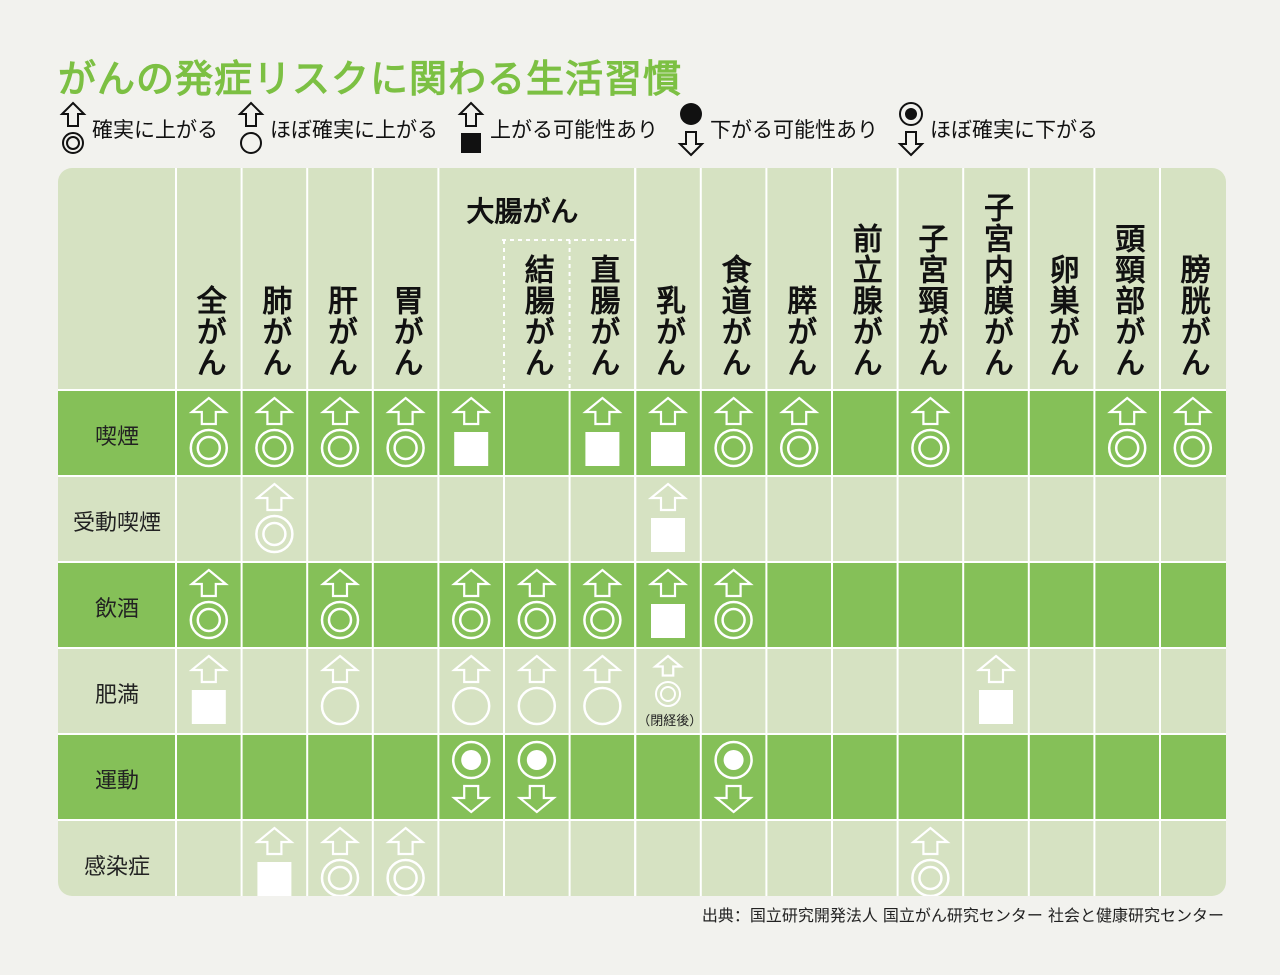  I want to click on column-header: 直腸がん, so click(602, 316).